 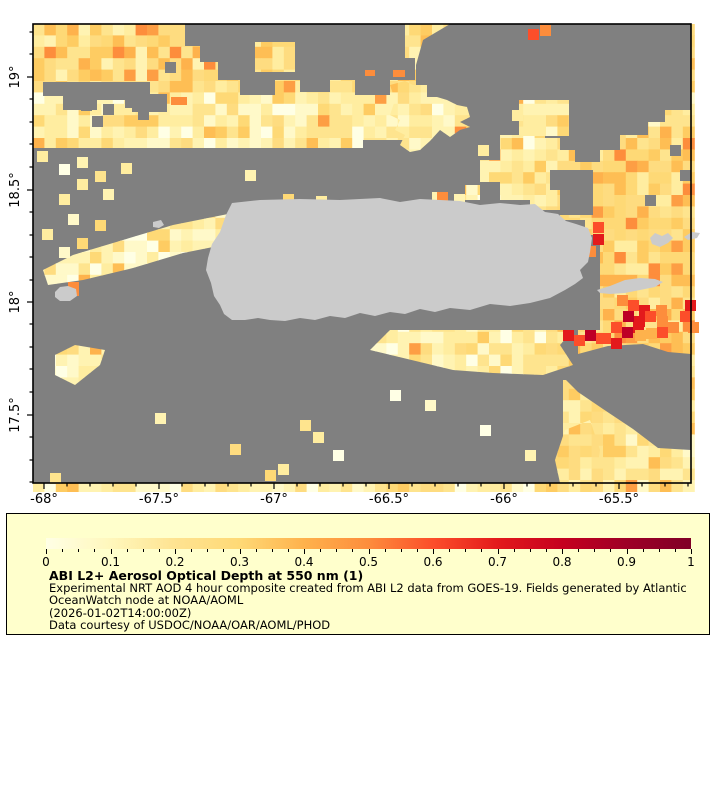 I want to click on y-axis-label: 18.5°, so click(x=15, y=189).